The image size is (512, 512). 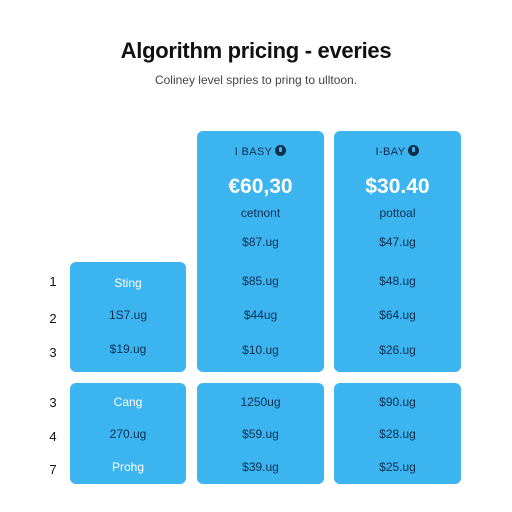 I want to click on plan-row-value: $85.ug, so click(x=260, y=281).